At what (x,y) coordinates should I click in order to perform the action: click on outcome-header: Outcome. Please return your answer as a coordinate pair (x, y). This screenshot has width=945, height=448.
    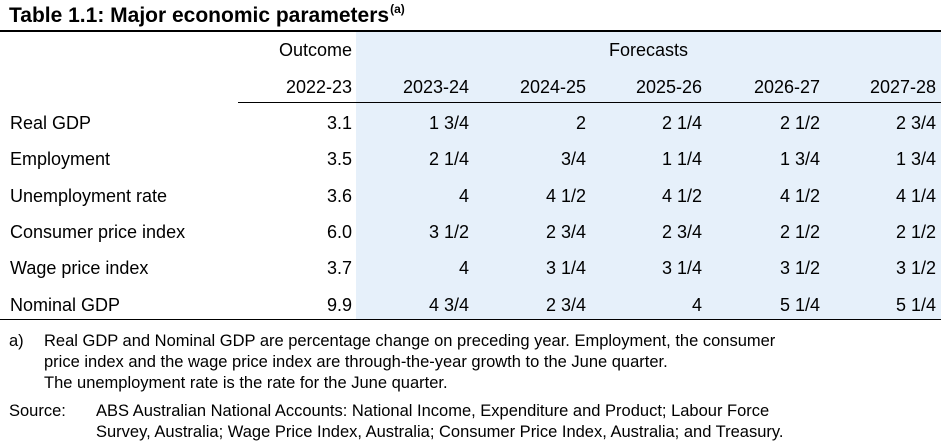
    Looking at the image, I should click on (315, 50).